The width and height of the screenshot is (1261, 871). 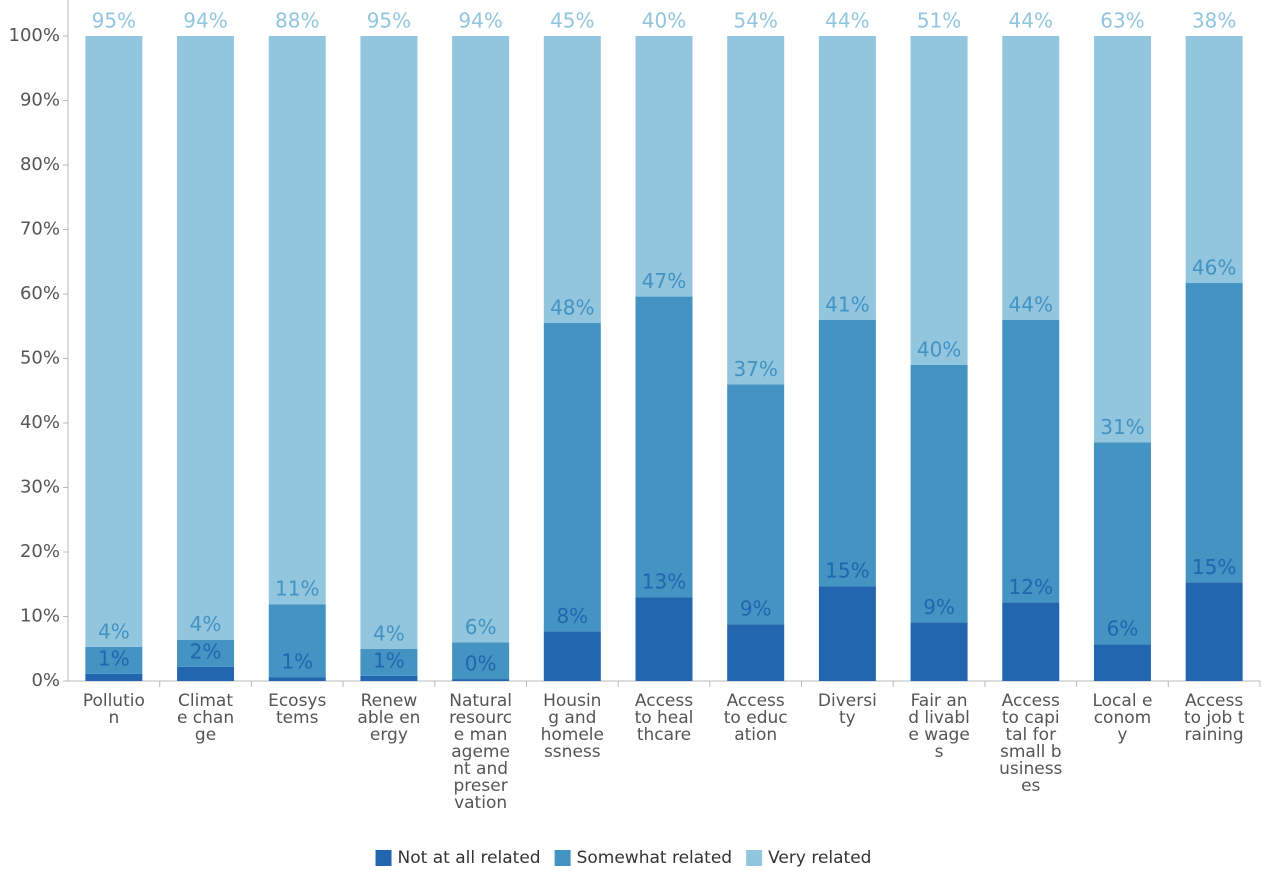 What do you see at coordinates (40, 358) in the screenshot?
I see `y-tick-label: 50%` at bounding box center [40, 358].